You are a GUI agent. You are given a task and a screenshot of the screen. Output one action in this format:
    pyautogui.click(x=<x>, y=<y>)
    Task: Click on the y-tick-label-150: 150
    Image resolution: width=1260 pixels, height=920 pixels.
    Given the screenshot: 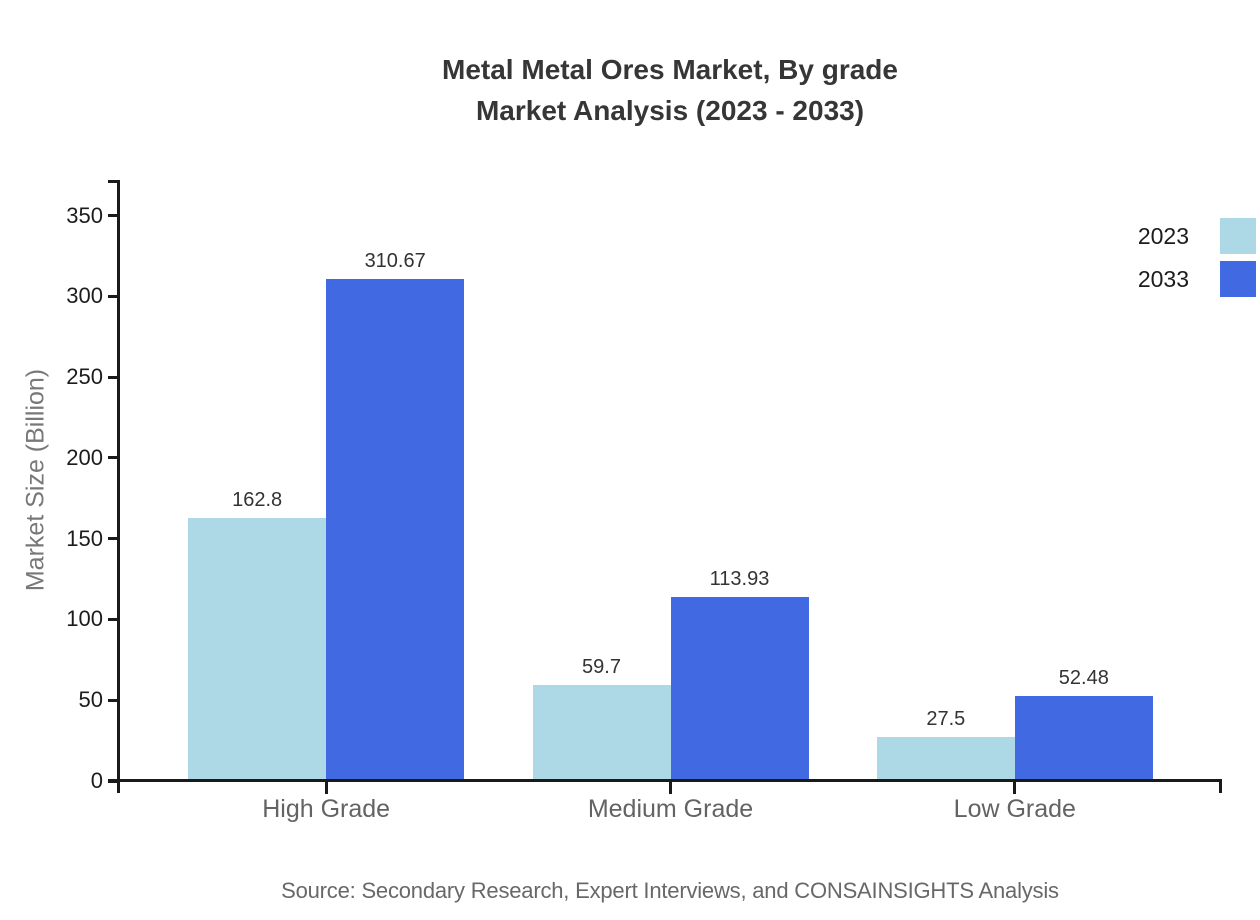 What is the action you would take?
    pyautogui.click(x=84, y=538)
    